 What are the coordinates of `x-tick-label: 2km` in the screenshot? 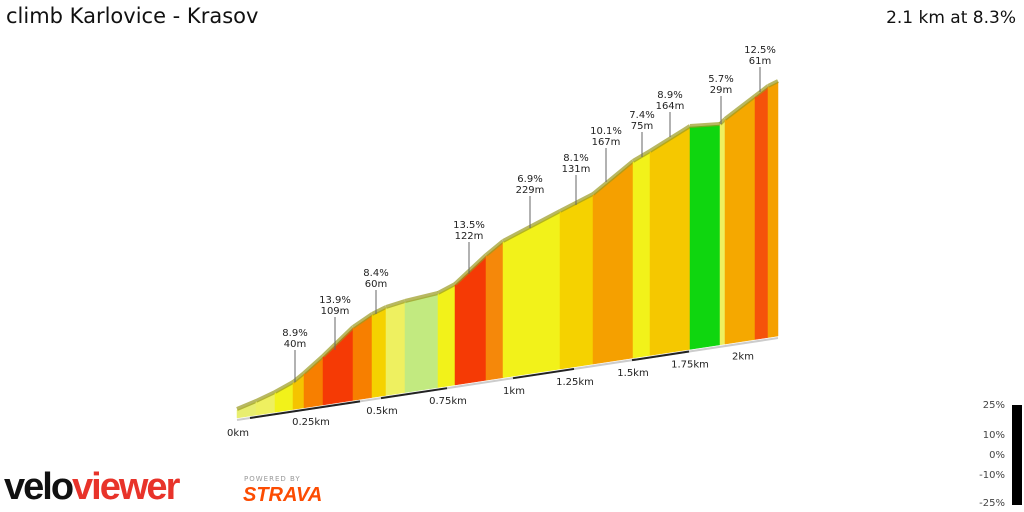 It's located at (743, 356).